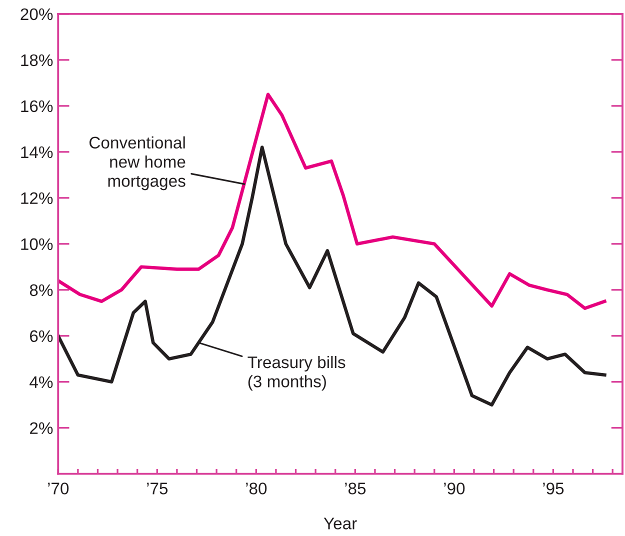 The height and width of the screenshot is (536, 625). Describe the element at coordinates (41, 428) in the screenshot. I see `y-tick-label: 2%` at that location.